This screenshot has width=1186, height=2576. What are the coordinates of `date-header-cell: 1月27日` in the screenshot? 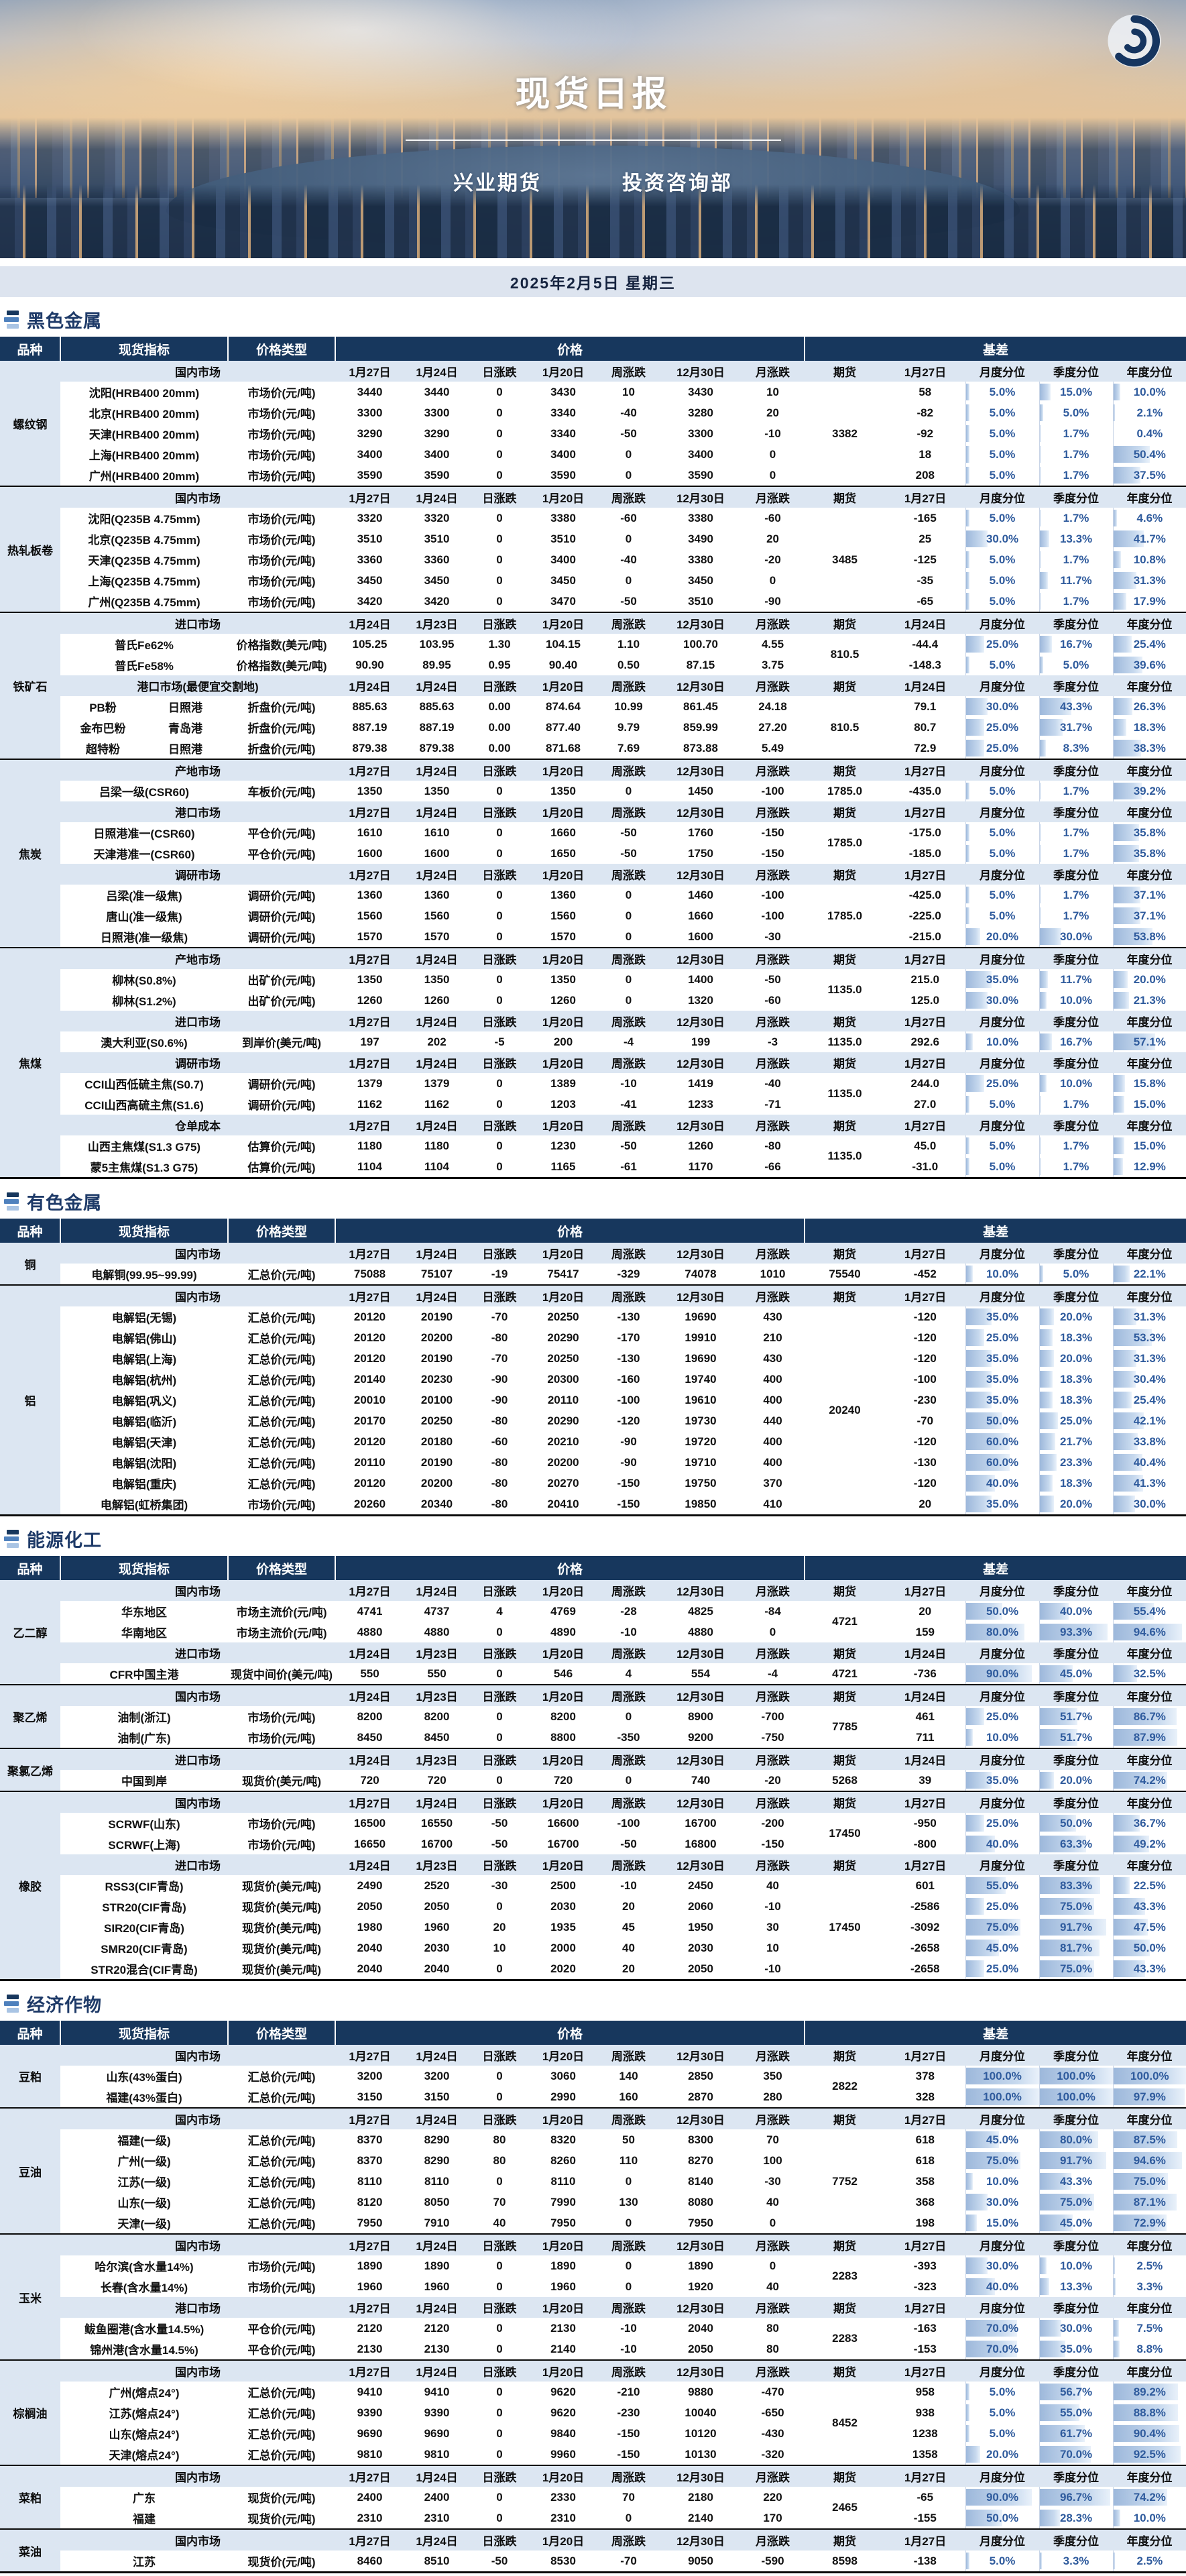 It's located at (369, 770).